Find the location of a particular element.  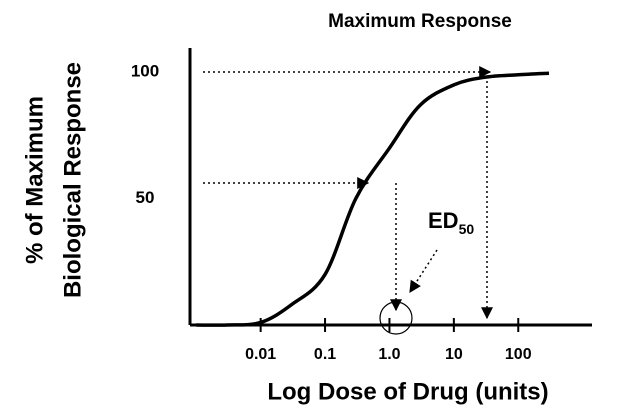

arrow is located at coordinates (423, 271).